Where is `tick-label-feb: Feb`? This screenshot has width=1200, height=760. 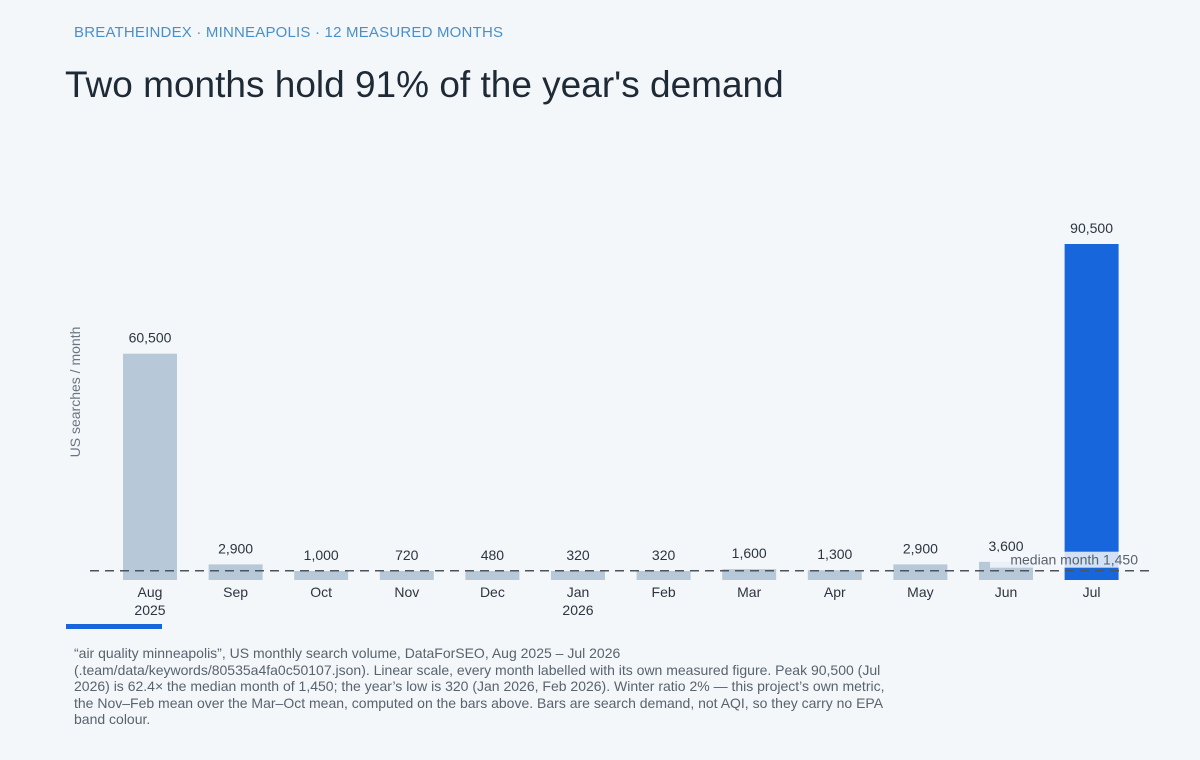
tick-label-feb: Feb is located at coordinates (664, 592).